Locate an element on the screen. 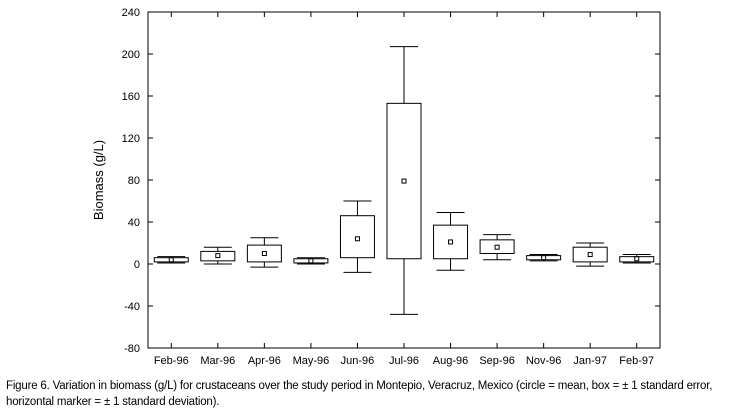 The width and height of the screenshot is (748, 418). x-tick-label: Mar-96 is located at coordinates (217, 361).